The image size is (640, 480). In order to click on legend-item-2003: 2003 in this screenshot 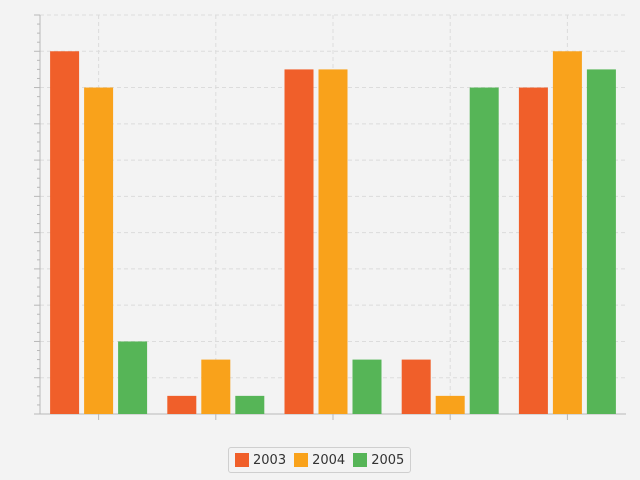, I will do `click(260, 460)`.